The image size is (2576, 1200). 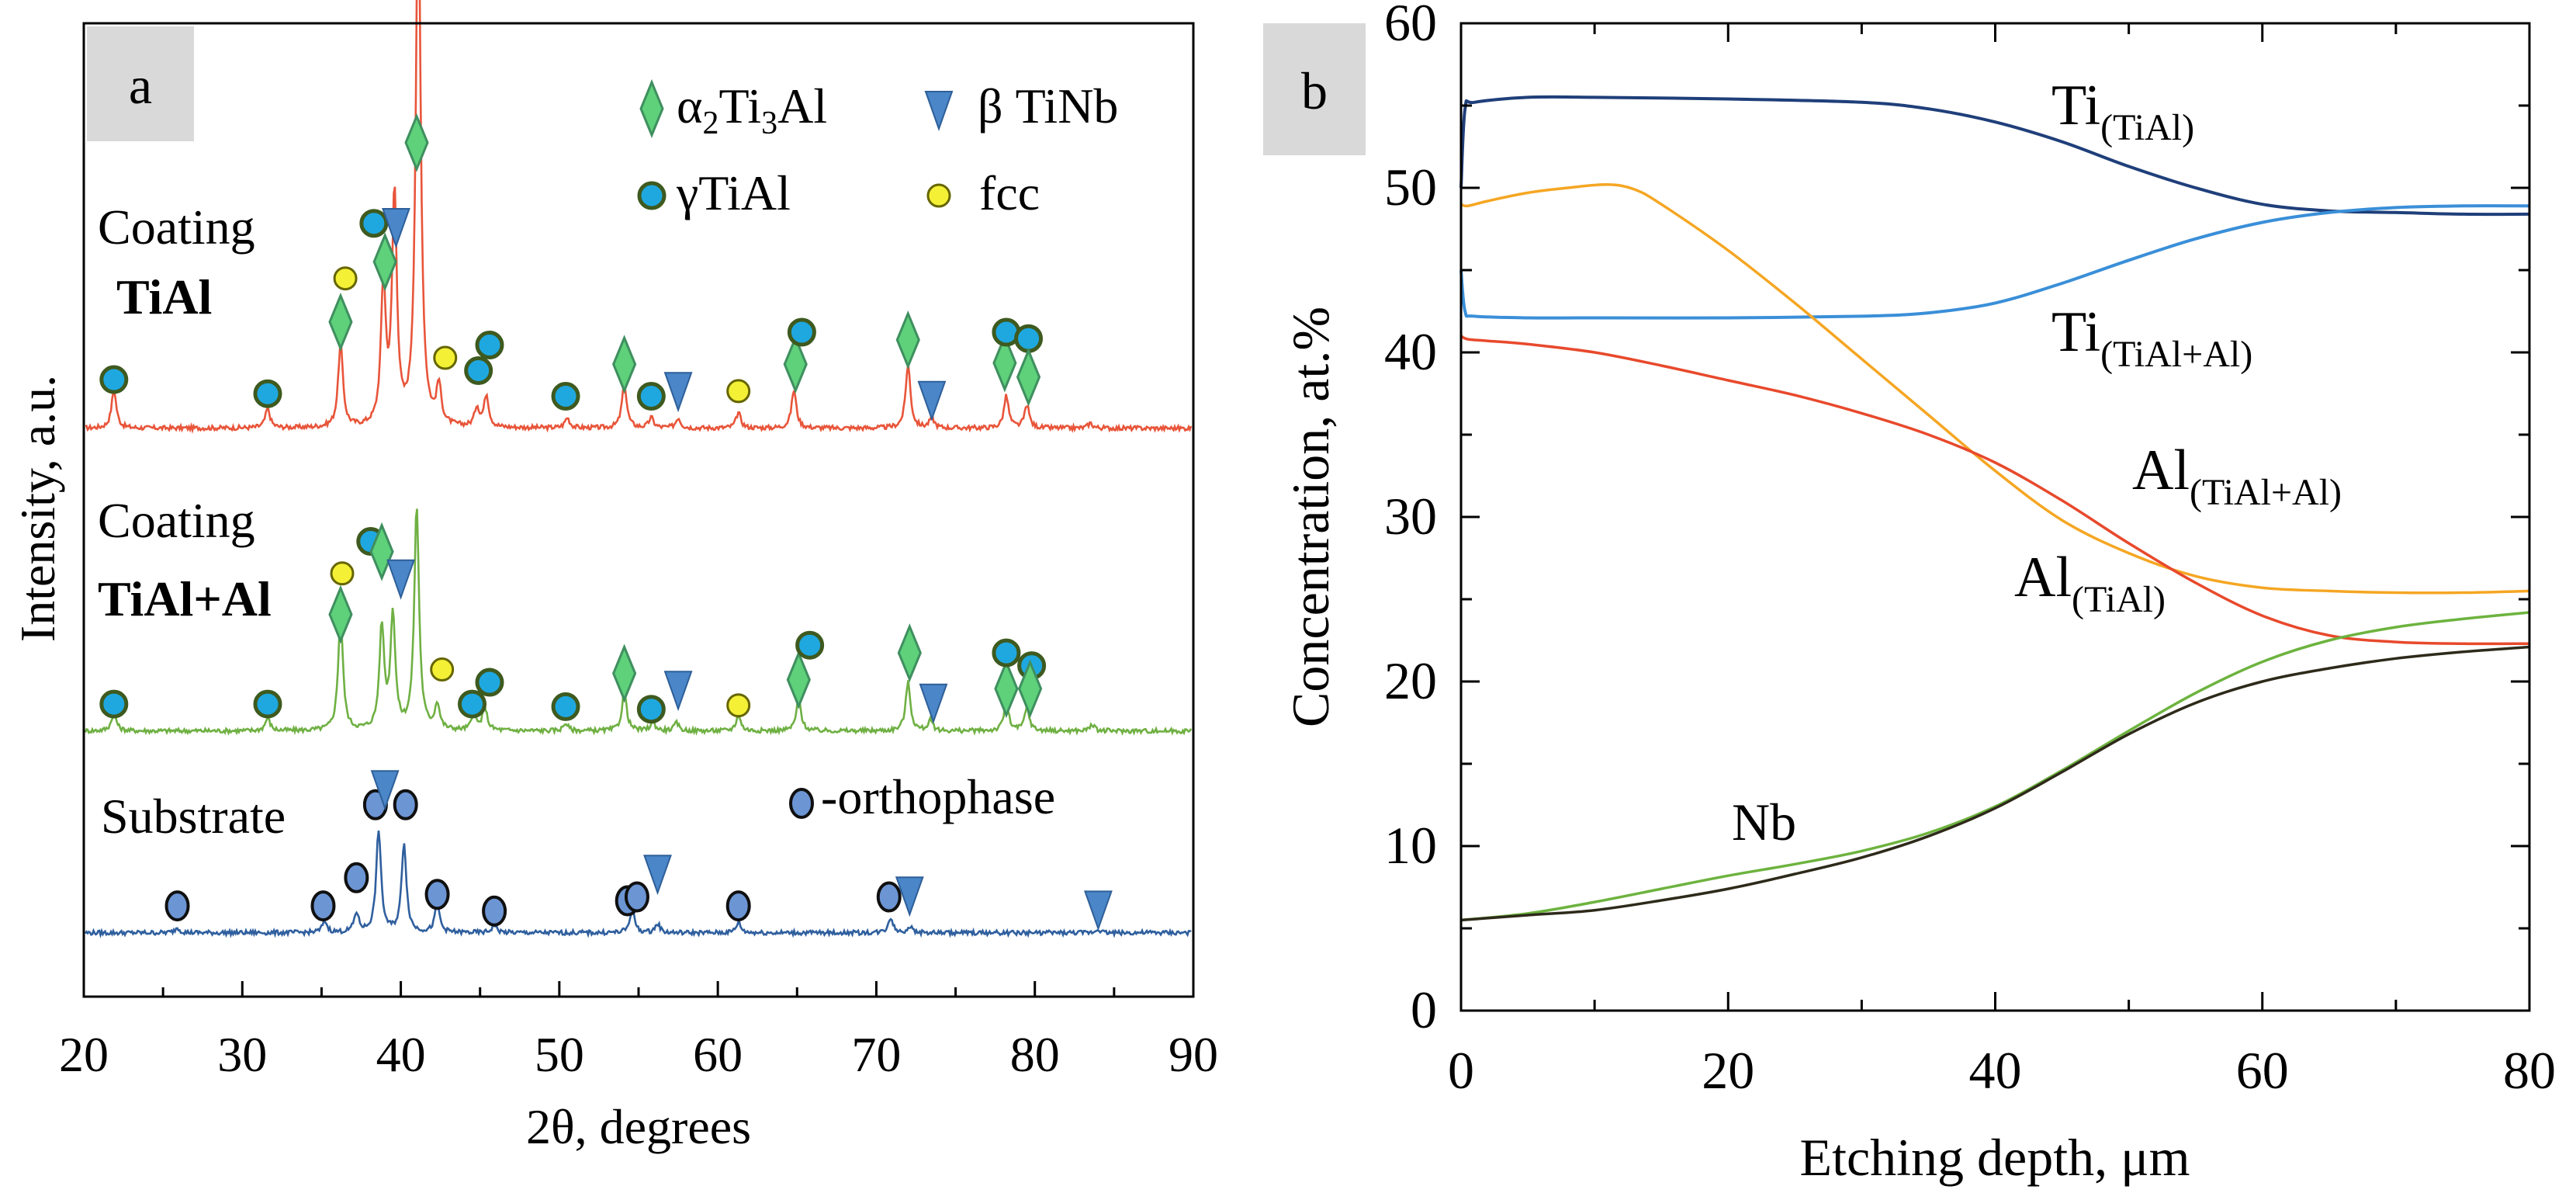 I want to click on legend-gamma-label: γTiAl, so click(x=733, y=192).